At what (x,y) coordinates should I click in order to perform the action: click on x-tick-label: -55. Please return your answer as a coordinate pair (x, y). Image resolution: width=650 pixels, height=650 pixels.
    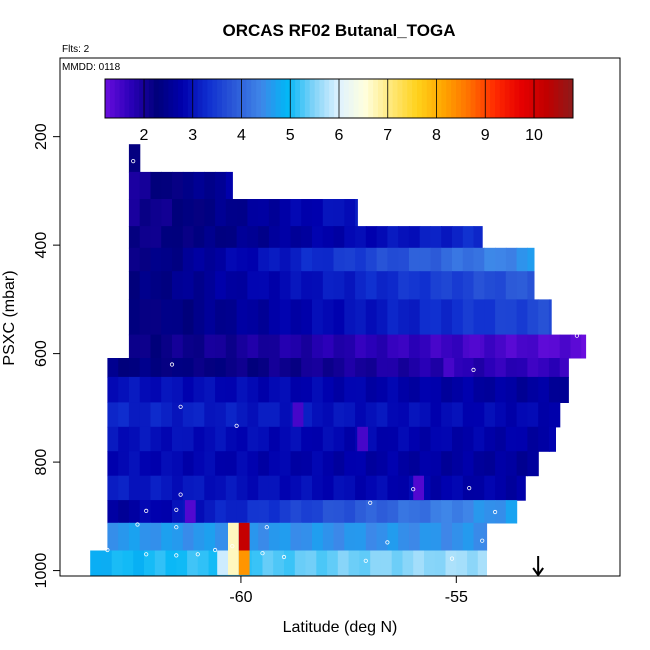
    Looking at the image, I should click on (456, 597).